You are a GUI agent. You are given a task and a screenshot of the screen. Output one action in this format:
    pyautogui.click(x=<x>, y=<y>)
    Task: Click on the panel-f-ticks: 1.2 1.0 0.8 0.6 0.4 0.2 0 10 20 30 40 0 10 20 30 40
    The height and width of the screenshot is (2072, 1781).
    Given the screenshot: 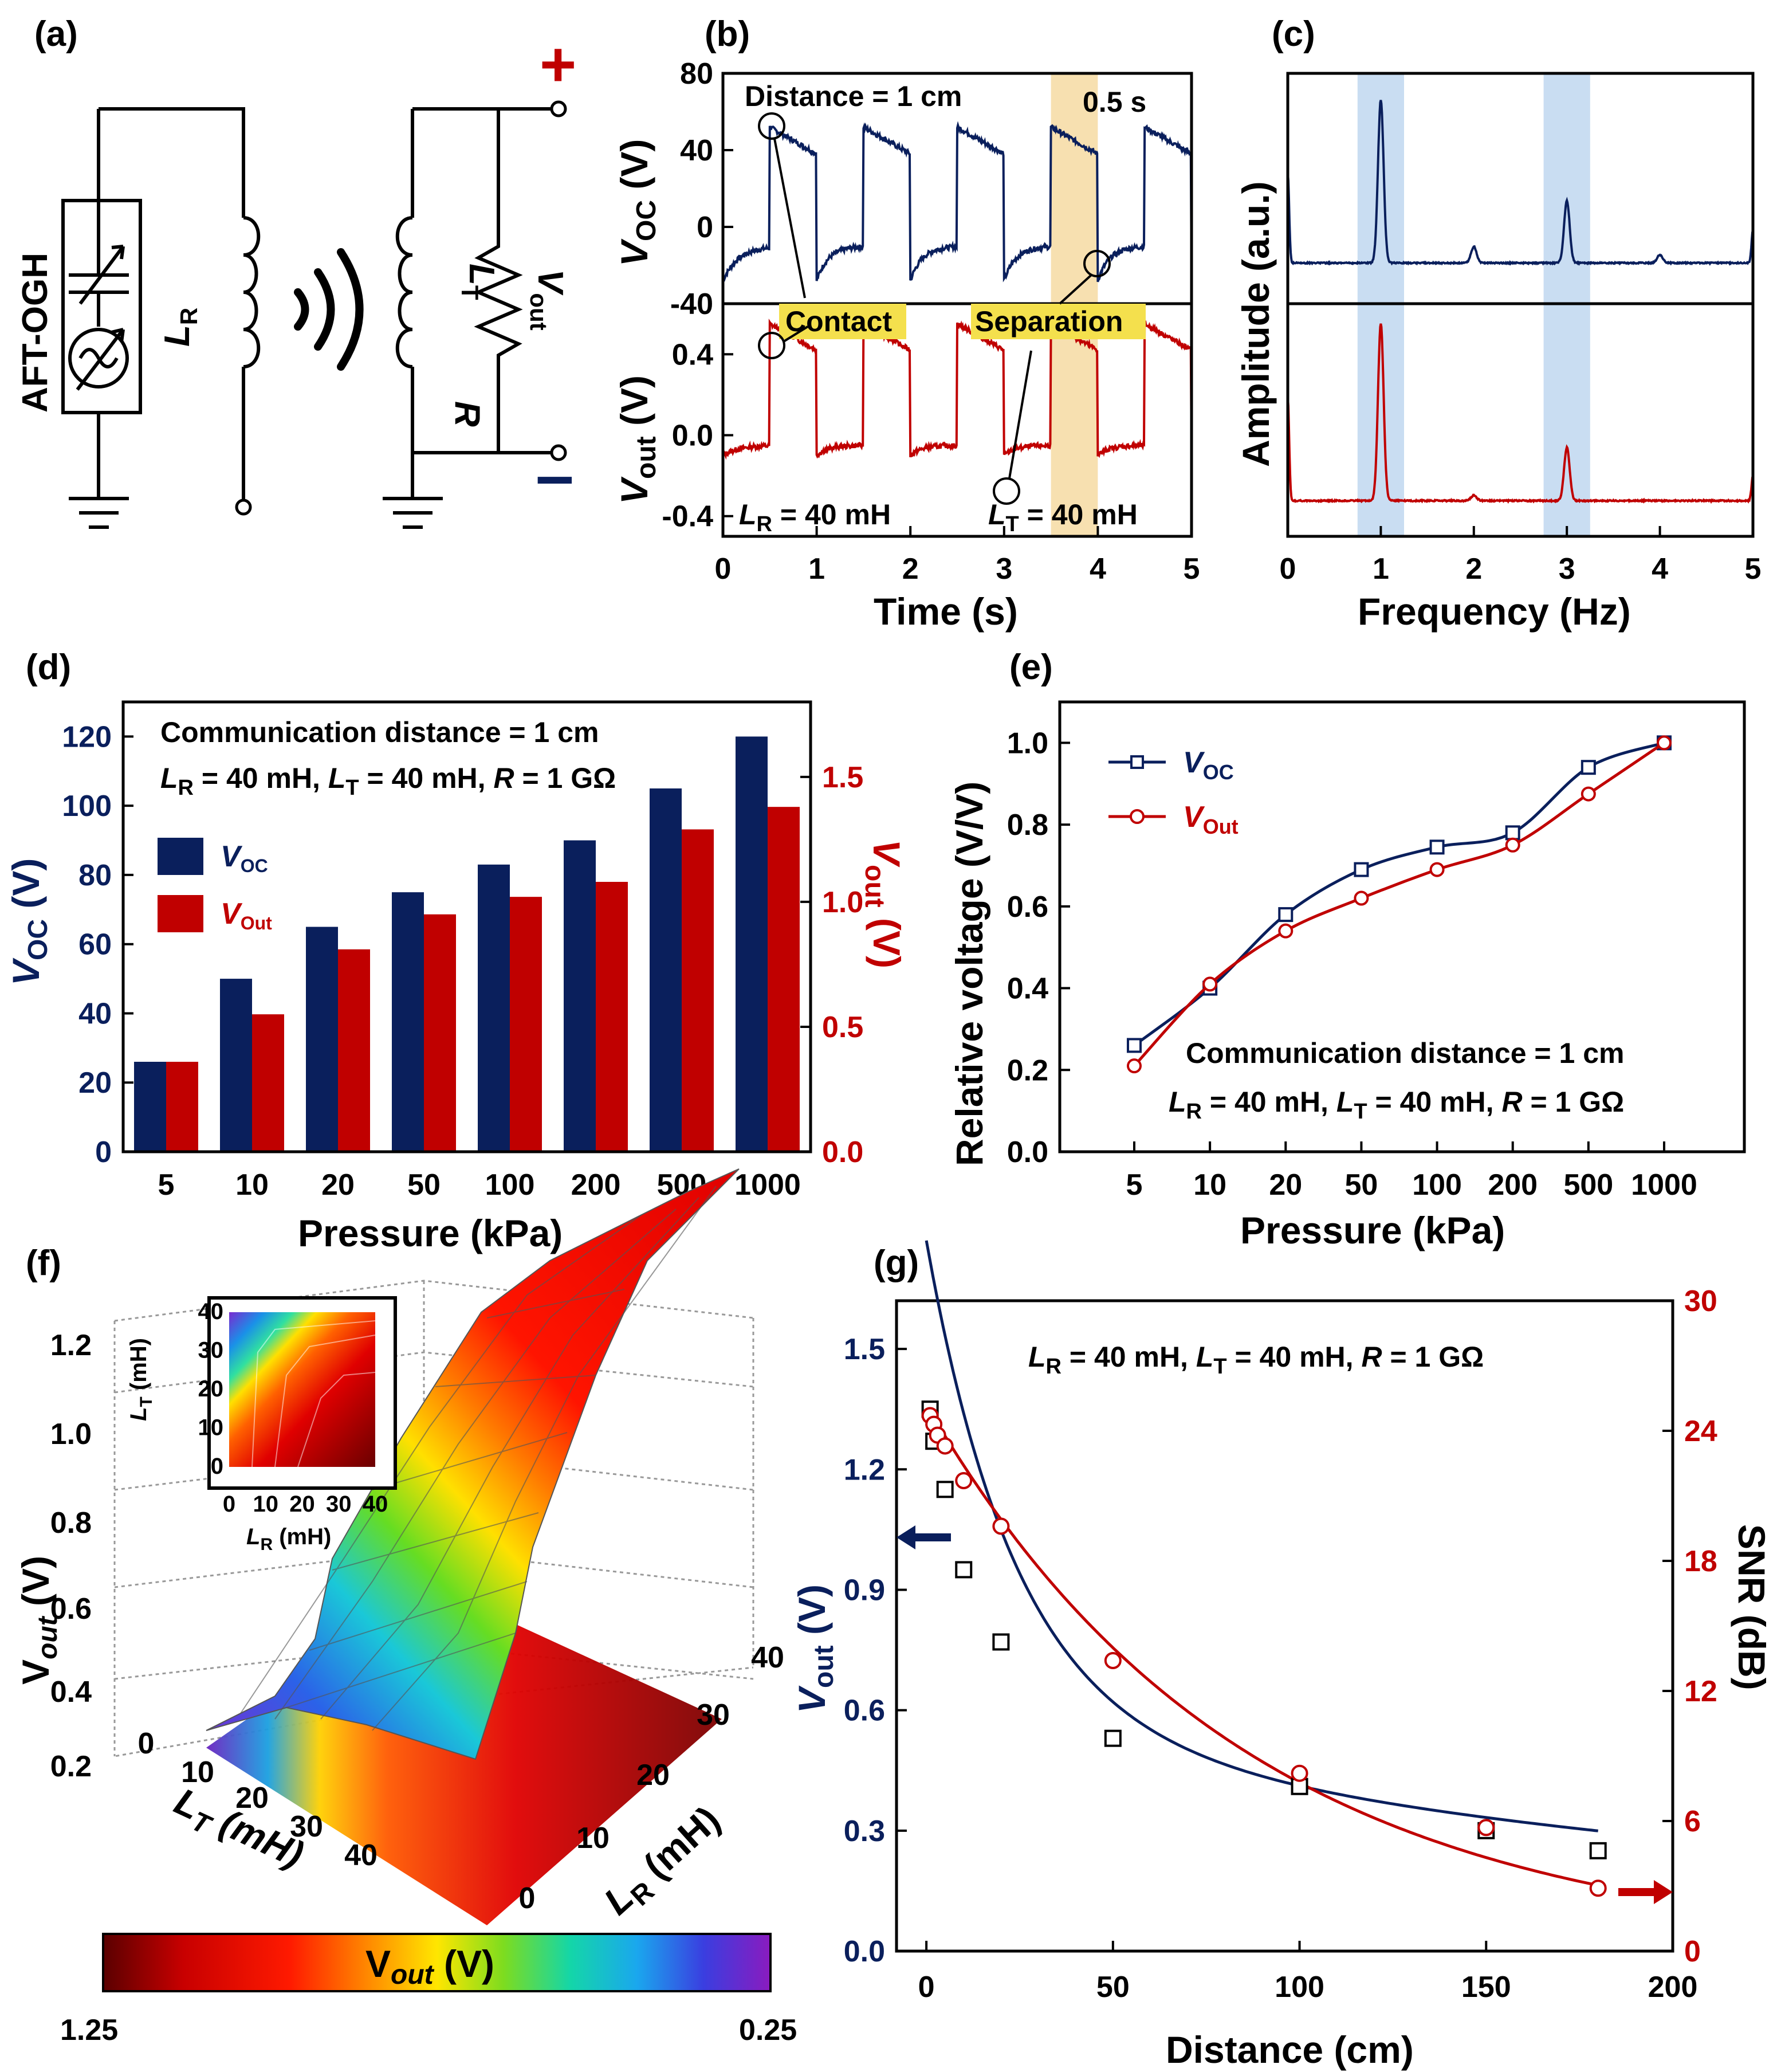 What is the action you would take?
    pyautogui.click(x=417, y=1622)
    